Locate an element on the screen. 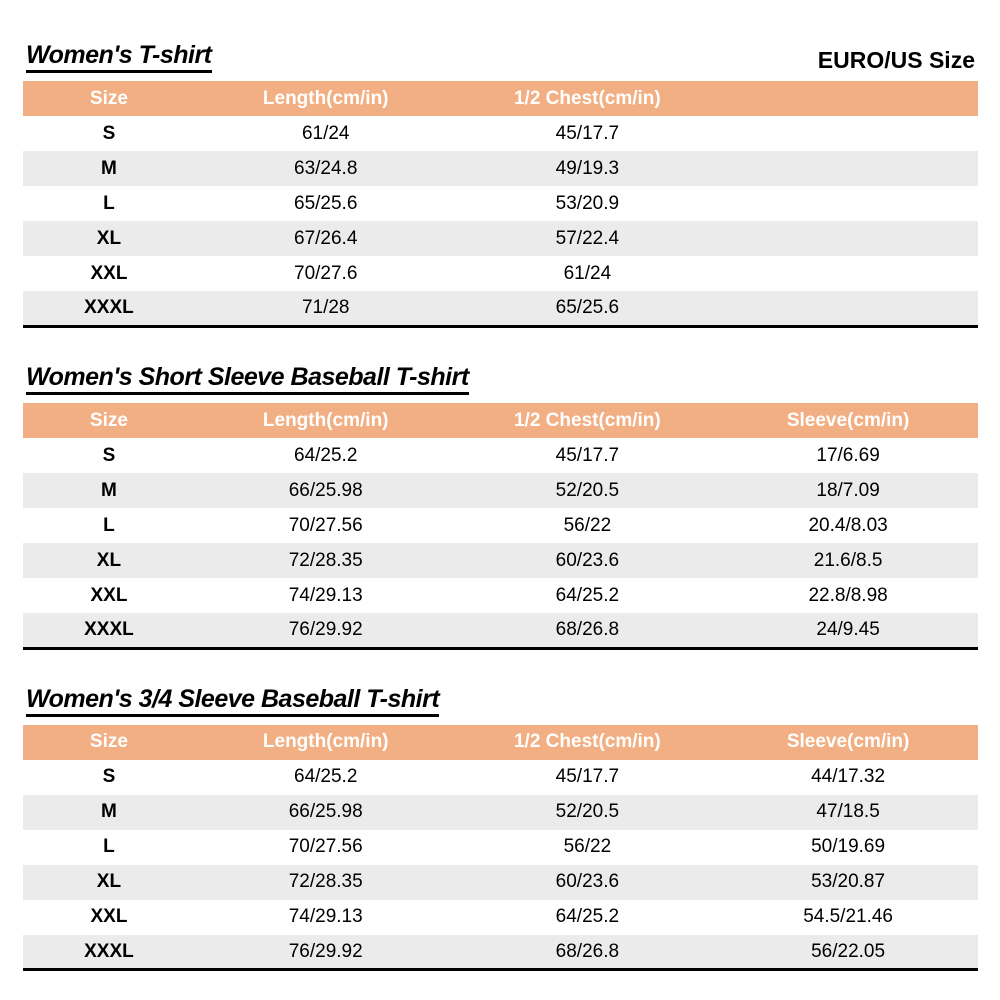 This screenshot has height=1000, width=1000. table-row: L 65/25.6 53/20.9 is located at coordinates (500, 203).